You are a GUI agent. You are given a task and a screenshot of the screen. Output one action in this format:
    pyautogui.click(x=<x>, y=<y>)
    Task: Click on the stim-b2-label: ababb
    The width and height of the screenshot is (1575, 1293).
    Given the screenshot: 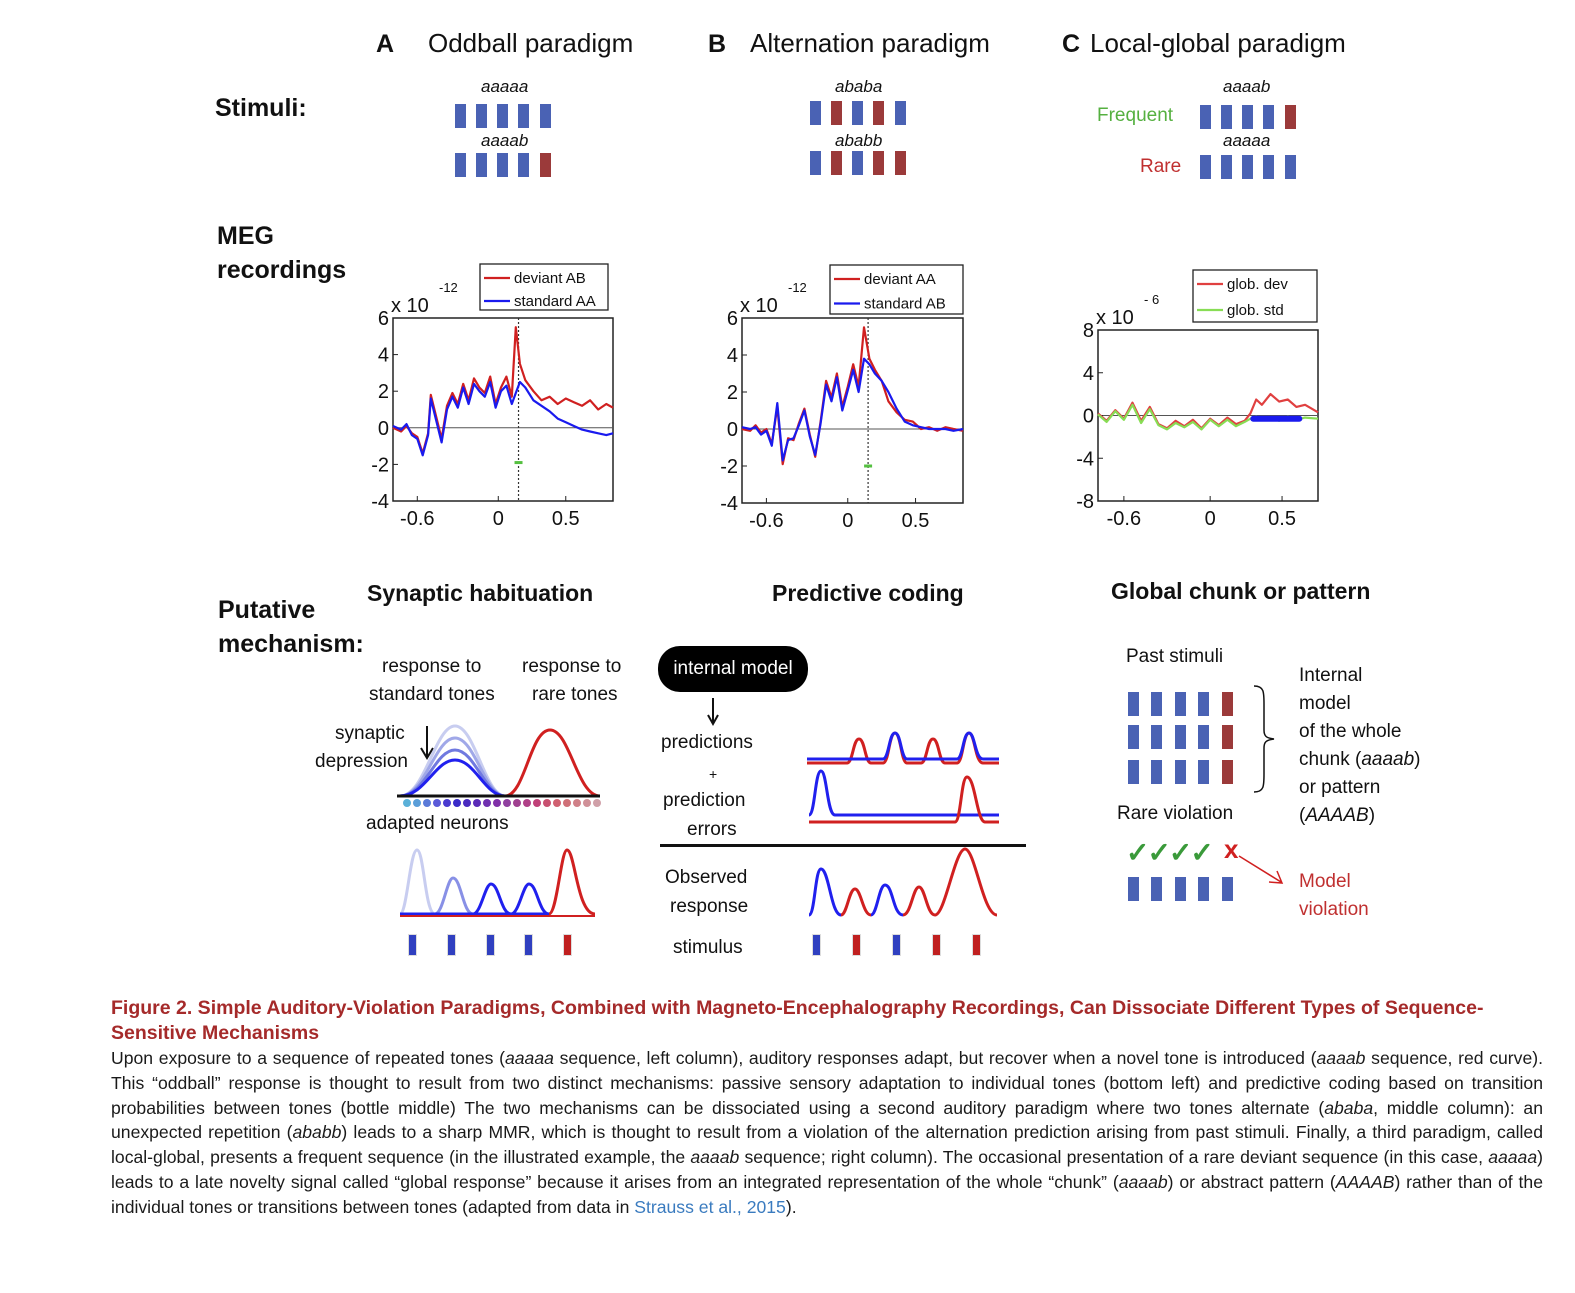 What is the action you would take?
    pyautogui.click(x=859, y=140)
    